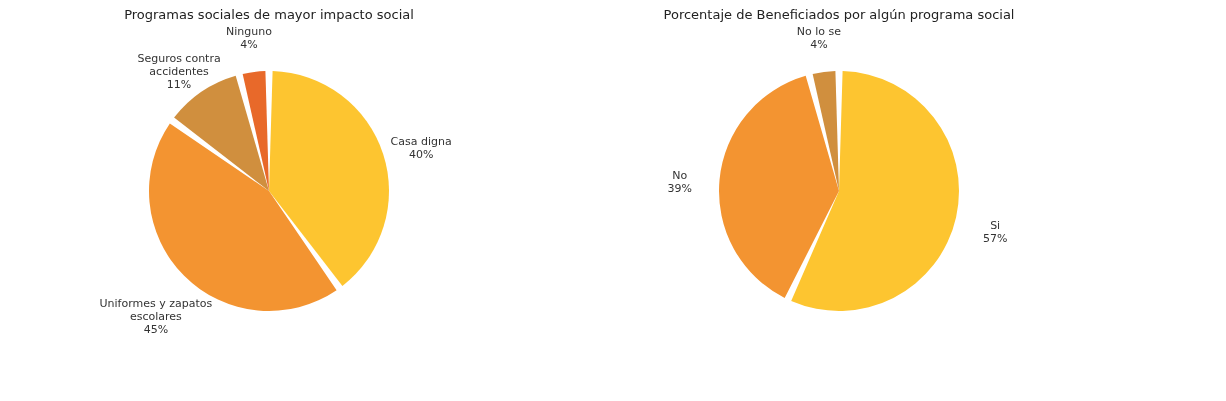 The height and width of the screenshot is (401, 1226). Describe the element at coordinates (819, 32) in the screenshot. I see `slice-label: No lo se` at that location.